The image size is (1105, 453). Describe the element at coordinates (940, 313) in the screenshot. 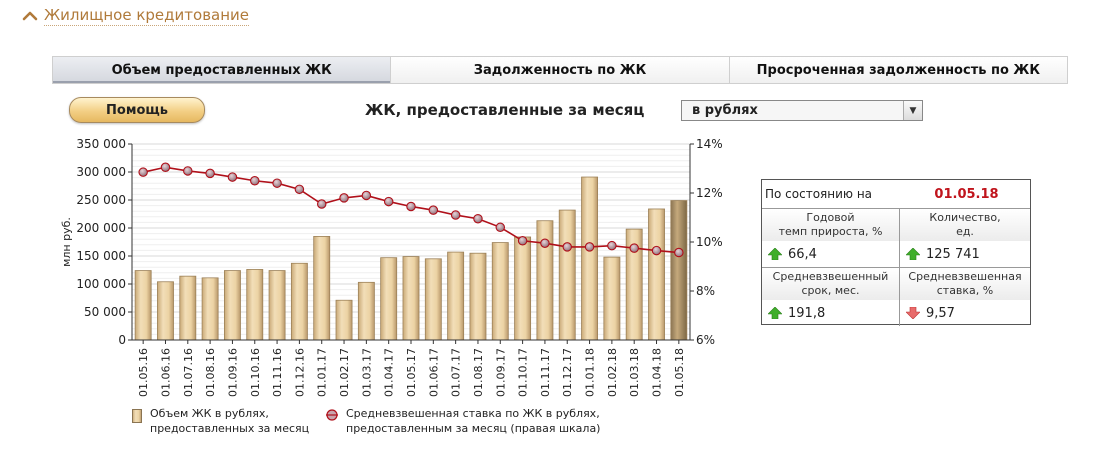

I see `rate-value: 9,57` at that location.